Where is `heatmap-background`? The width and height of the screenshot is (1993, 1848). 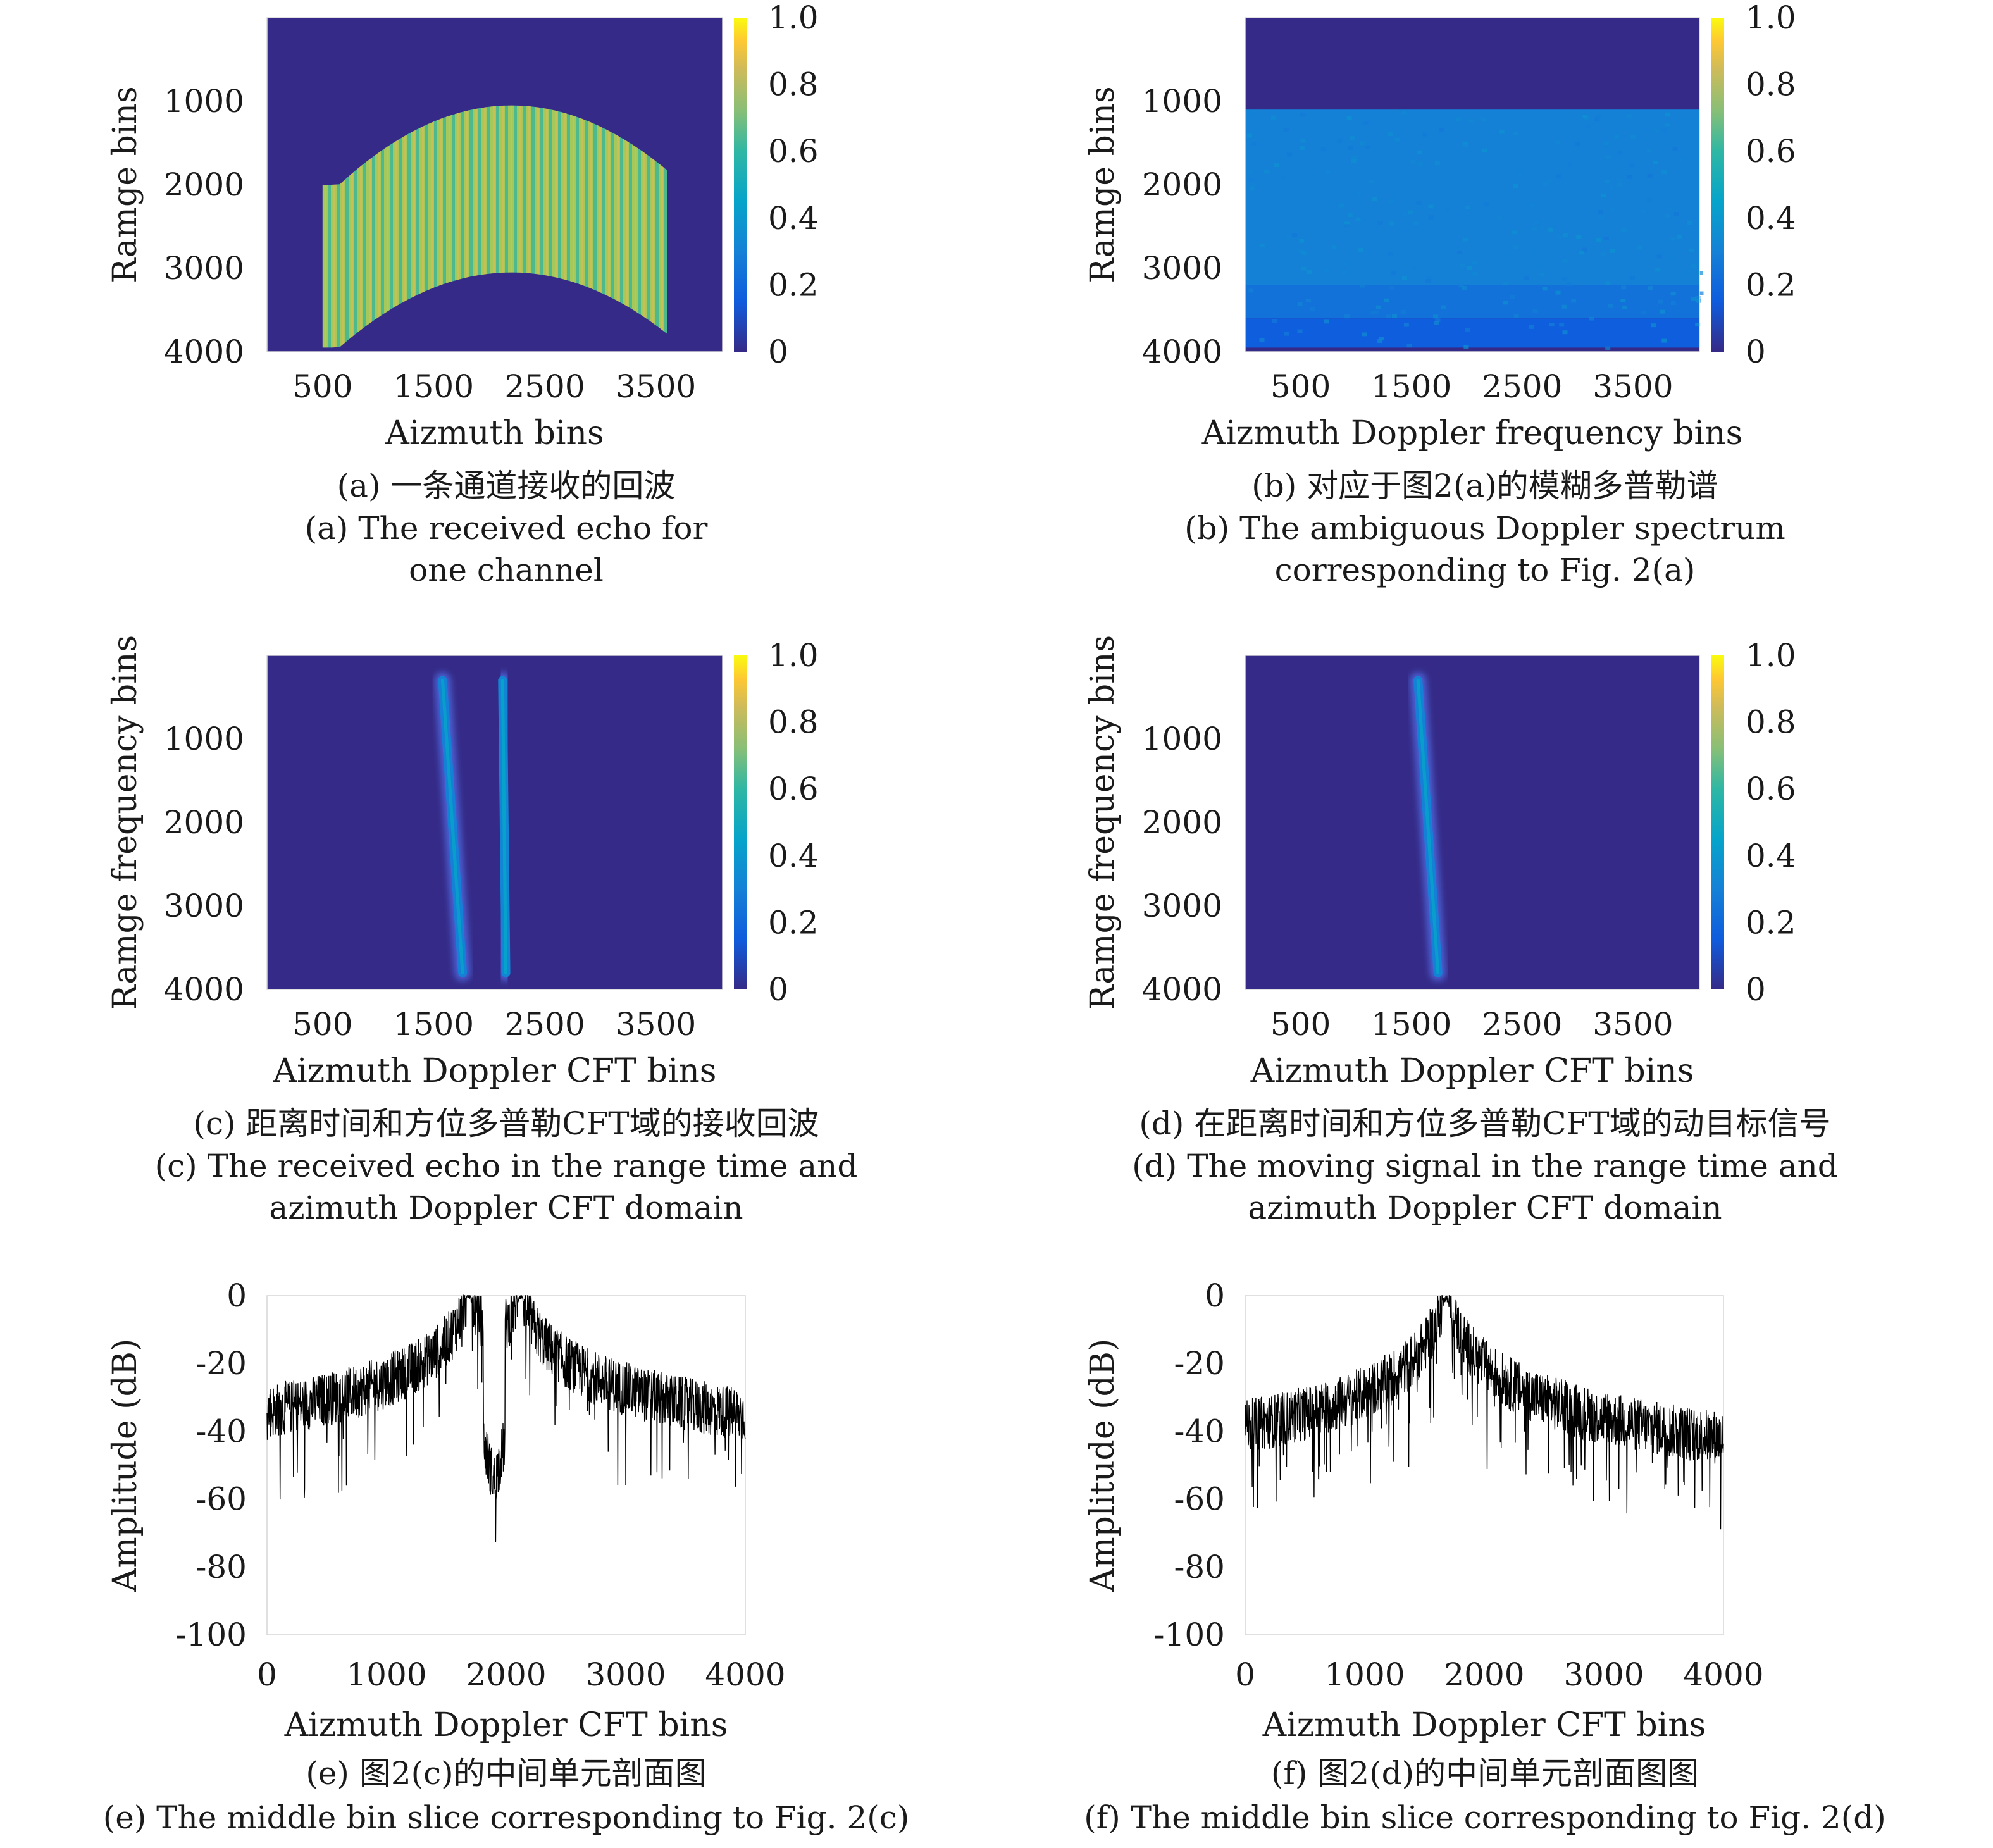
heatmap-background is located at coordinates (1472, 822).